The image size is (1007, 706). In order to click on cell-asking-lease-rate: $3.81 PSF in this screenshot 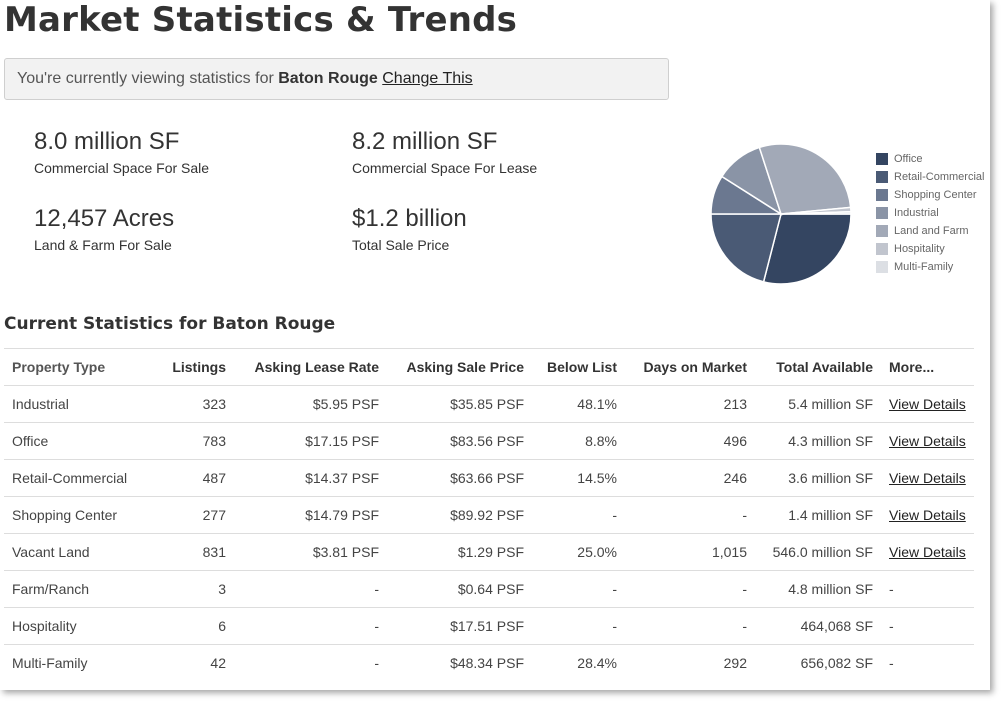, I will do `click(310, 552)`.